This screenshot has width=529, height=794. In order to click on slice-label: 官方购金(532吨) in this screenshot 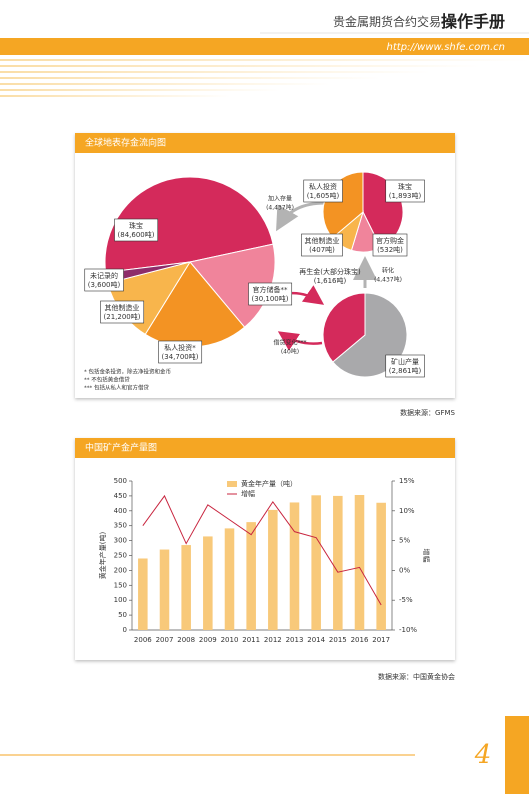, I will do `click(390, 245)`.